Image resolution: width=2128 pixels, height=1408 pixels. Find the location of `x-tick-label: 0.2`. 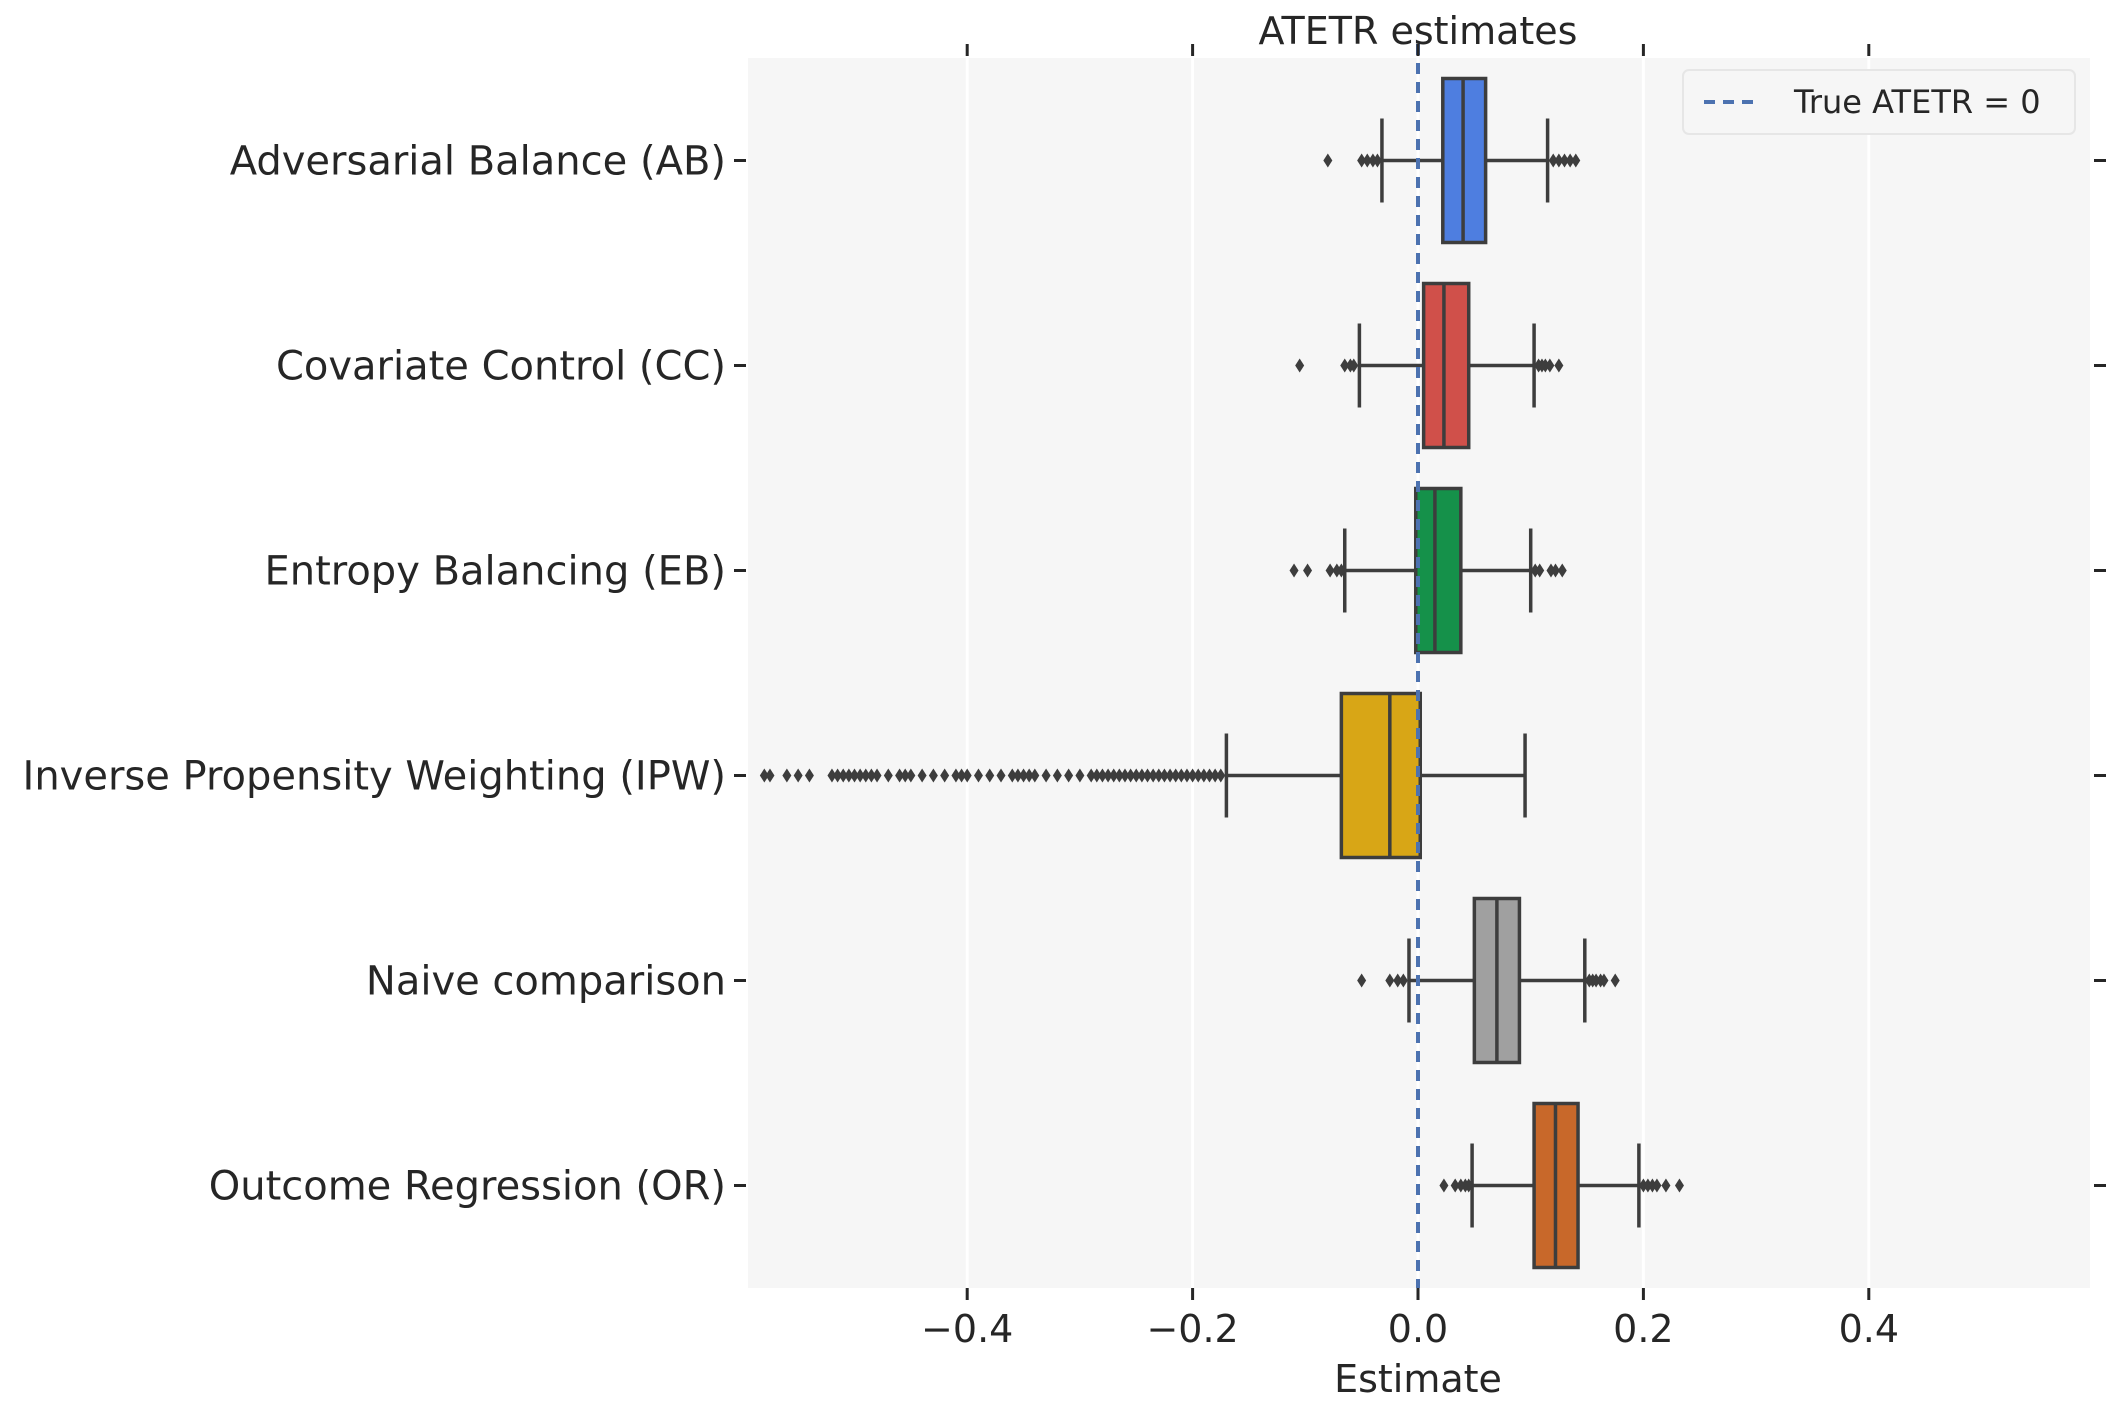

x-tick-label: 0.2 is located at coordinates (1643, 1329).